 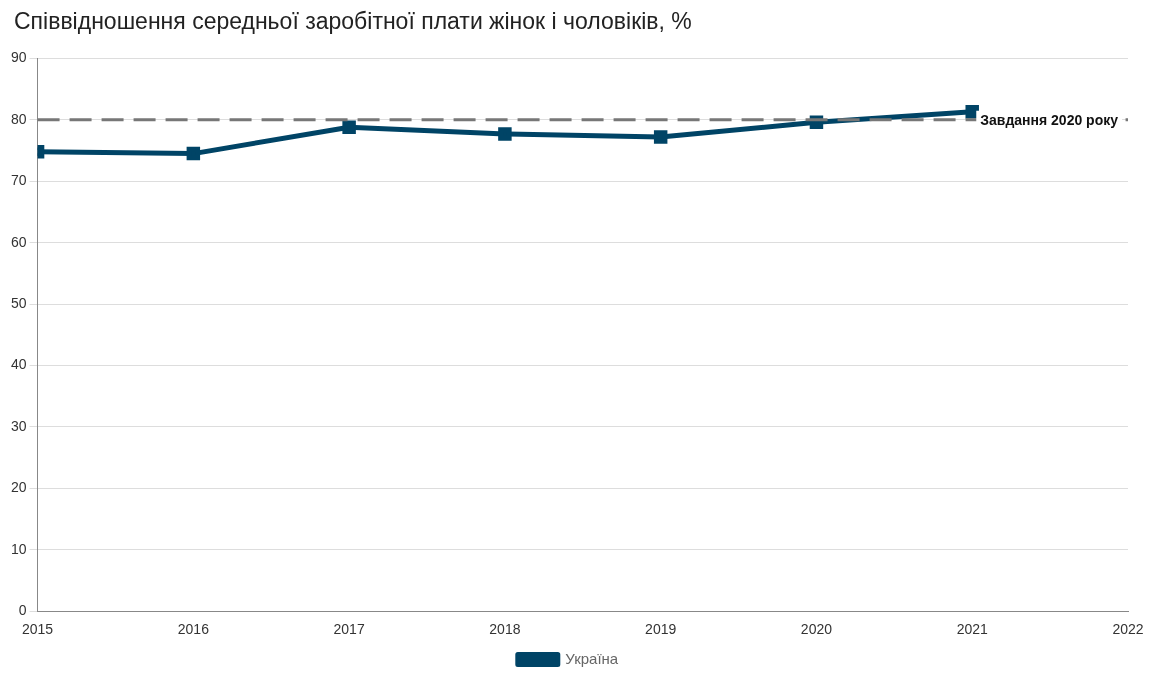 What do you see at coordinates (349, 629) in the screenshot?
I see `x-tick-label: 2017` at bounding box center [349, 629].